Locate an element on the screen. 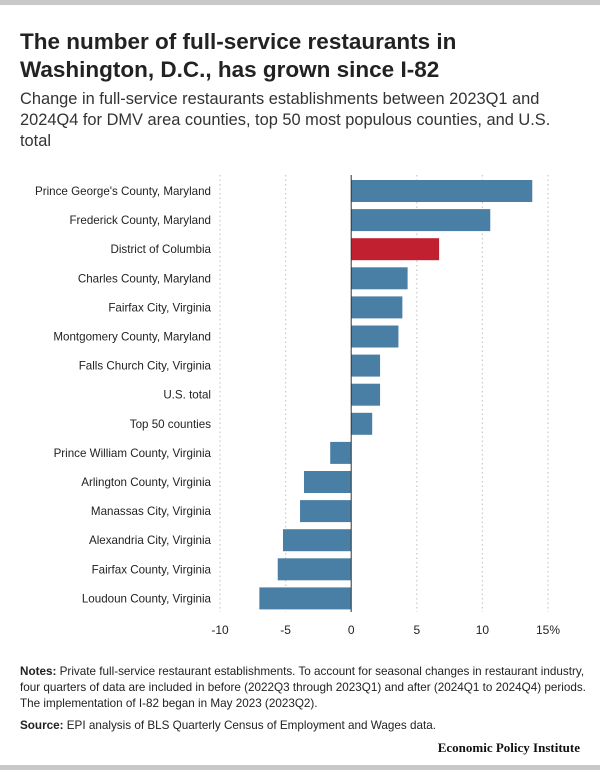  category-label: Fairfax City, Virginia is located at coordinates (159, 307).